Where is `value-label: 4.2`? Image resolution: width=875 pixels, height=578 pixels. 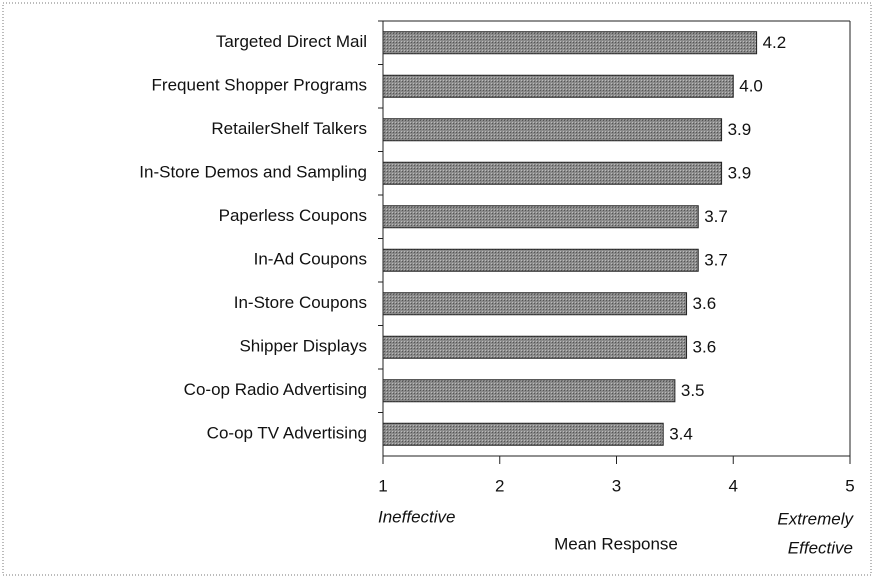
value-label: 4.2 is located at coordinates (775, 42).